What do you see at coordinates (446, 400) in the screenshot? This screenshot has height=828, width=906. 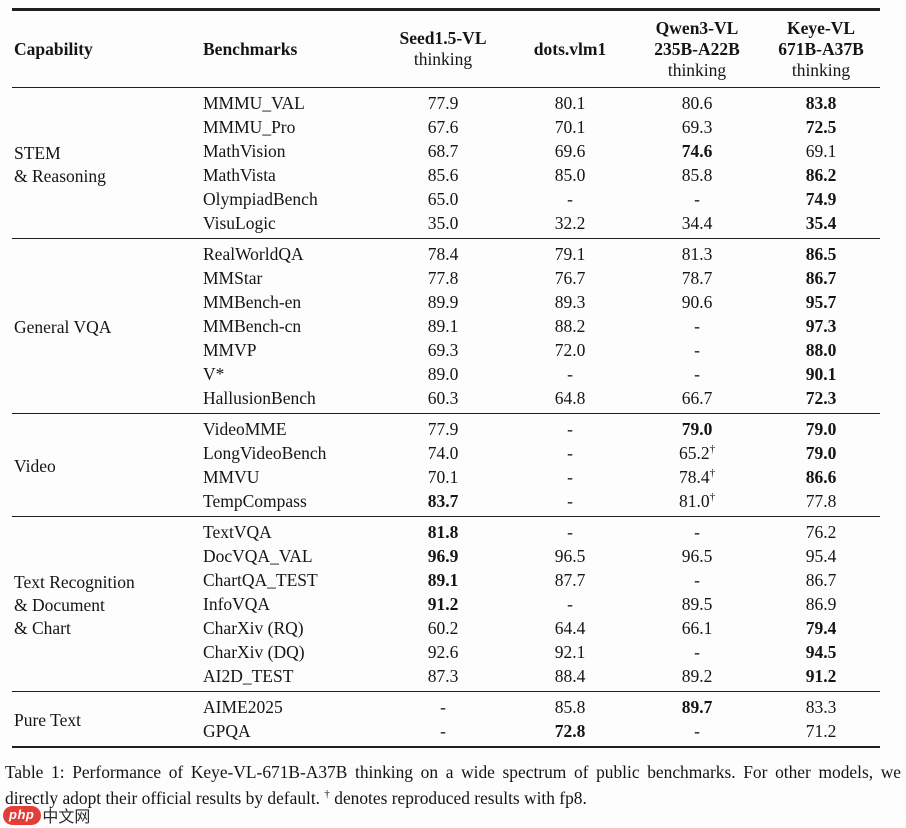 I see `table-row: HallusionBench 60.3 64.8 66.7 72.3` at bounding box center [446, 400].